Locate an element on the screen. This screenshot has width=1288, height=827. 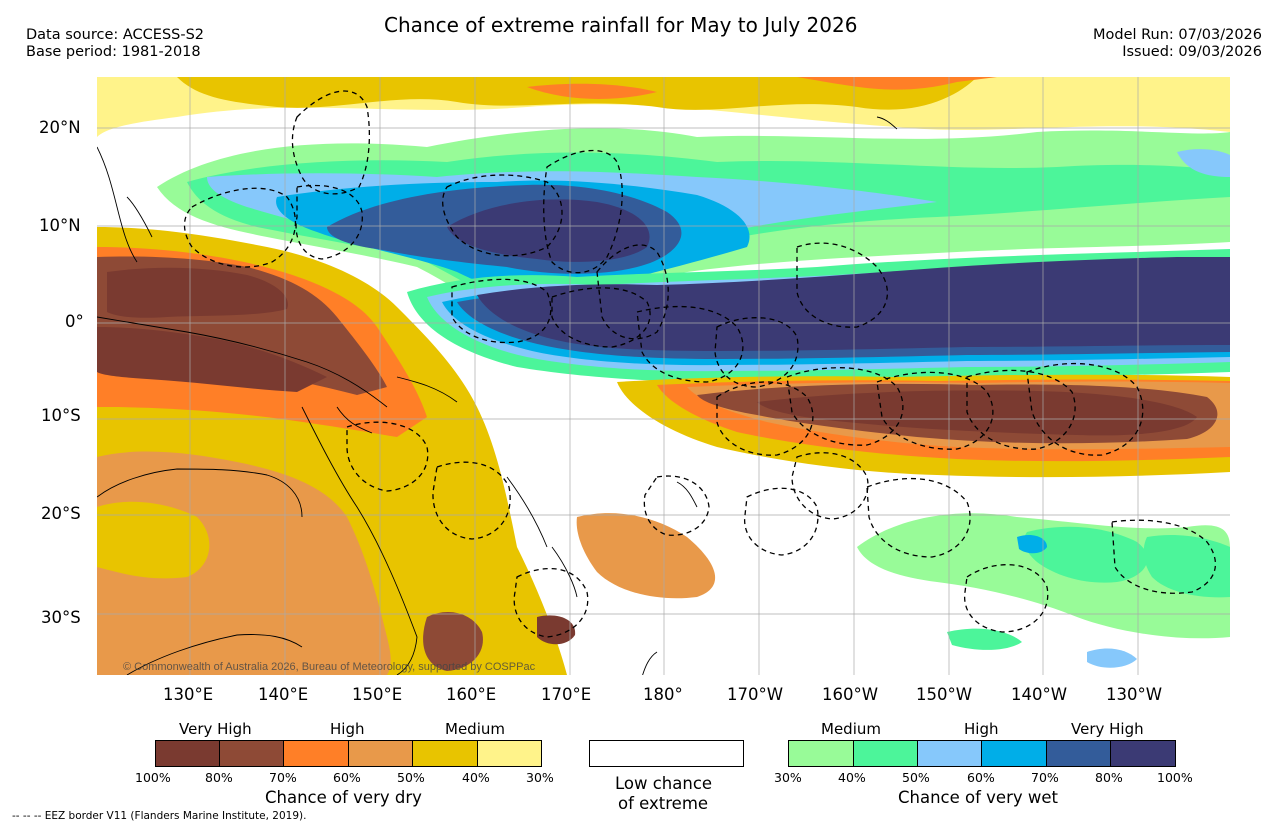
dry-tick: 80% is located at coordinates (219, 777).